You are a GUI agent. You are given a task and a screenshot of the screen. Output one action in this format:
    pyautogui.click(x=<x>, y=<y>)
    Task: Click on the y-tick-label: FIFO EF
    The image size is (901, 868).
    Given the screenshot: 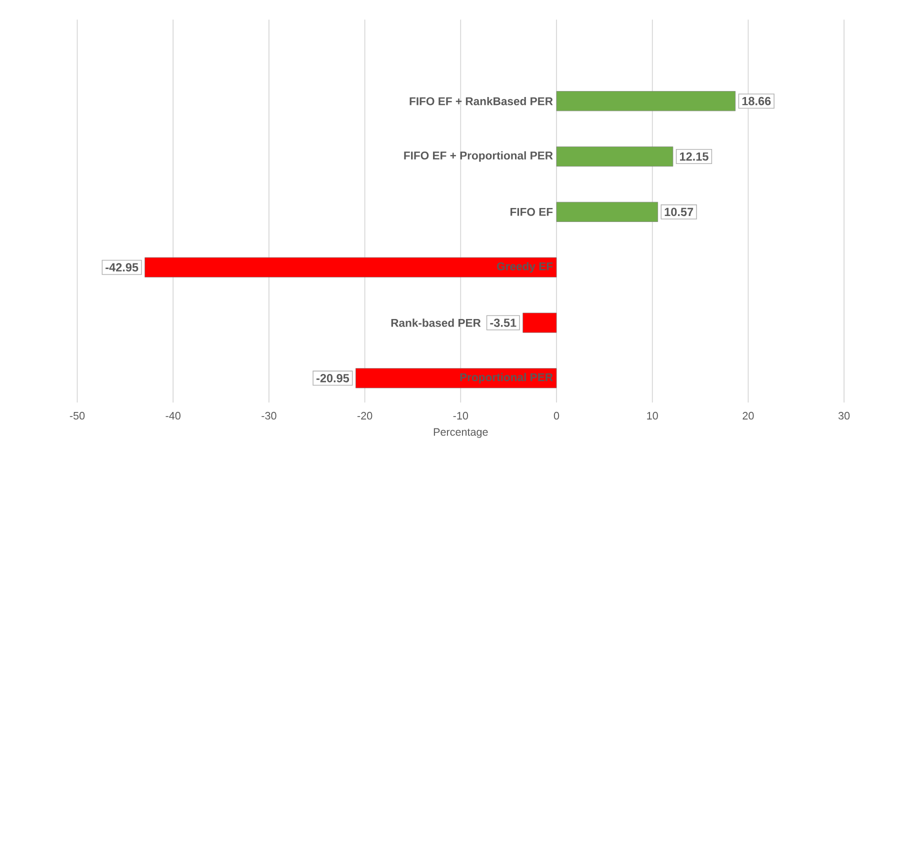 What is the action you would take?
    pyautogui.click(x=531, y=212)
    